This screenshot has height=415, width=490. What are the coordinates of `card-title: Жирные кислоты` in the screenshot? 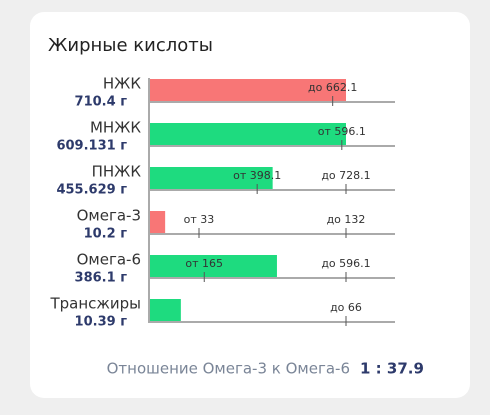 It's located at (130, 45).